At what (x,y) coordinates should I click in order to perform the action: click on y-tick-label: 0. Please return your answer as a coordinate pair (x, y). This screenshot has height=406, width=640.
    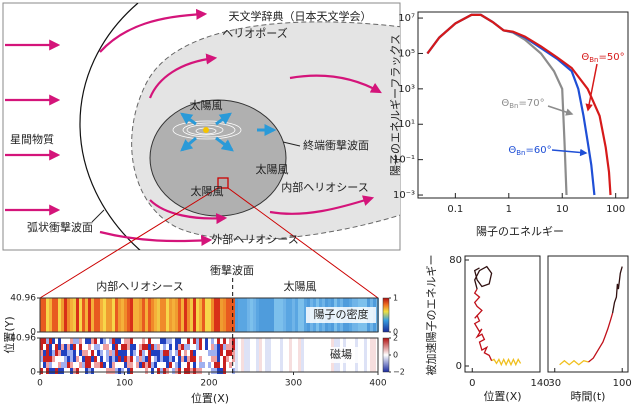
    Looking at the image, I should click on (33, 373).